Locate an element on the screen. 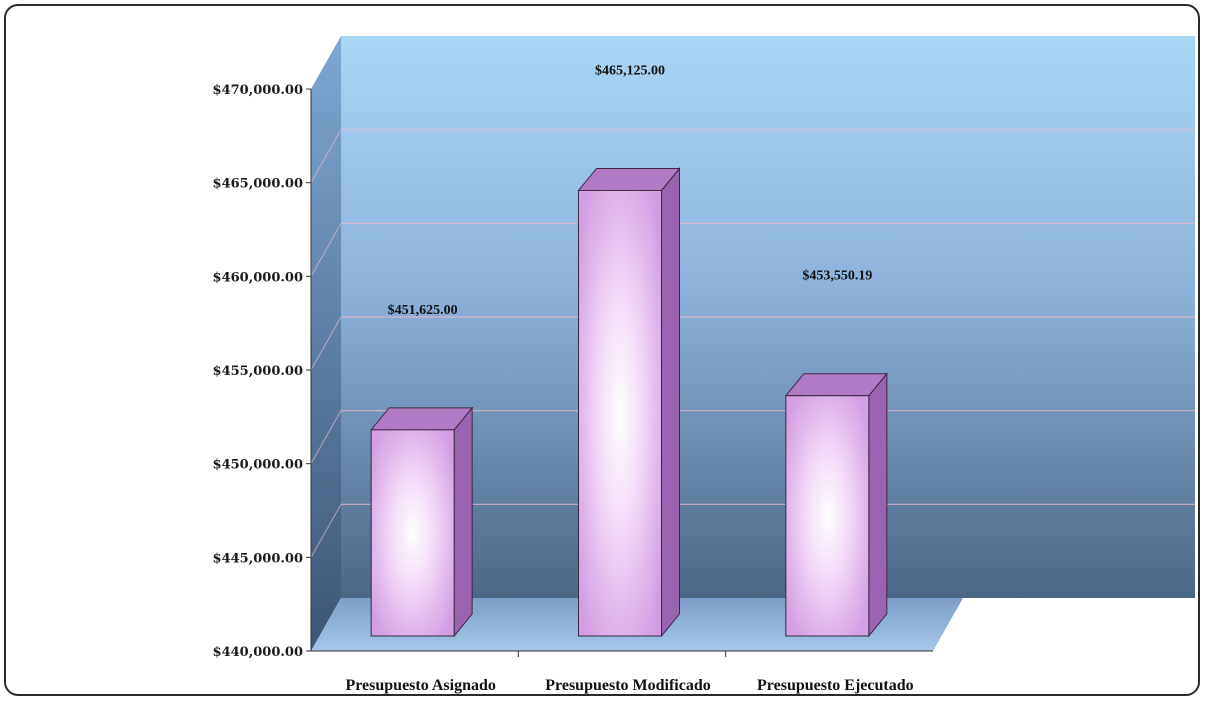  y-tick-label: $450,000.00 is located at coordinates (258, 465).